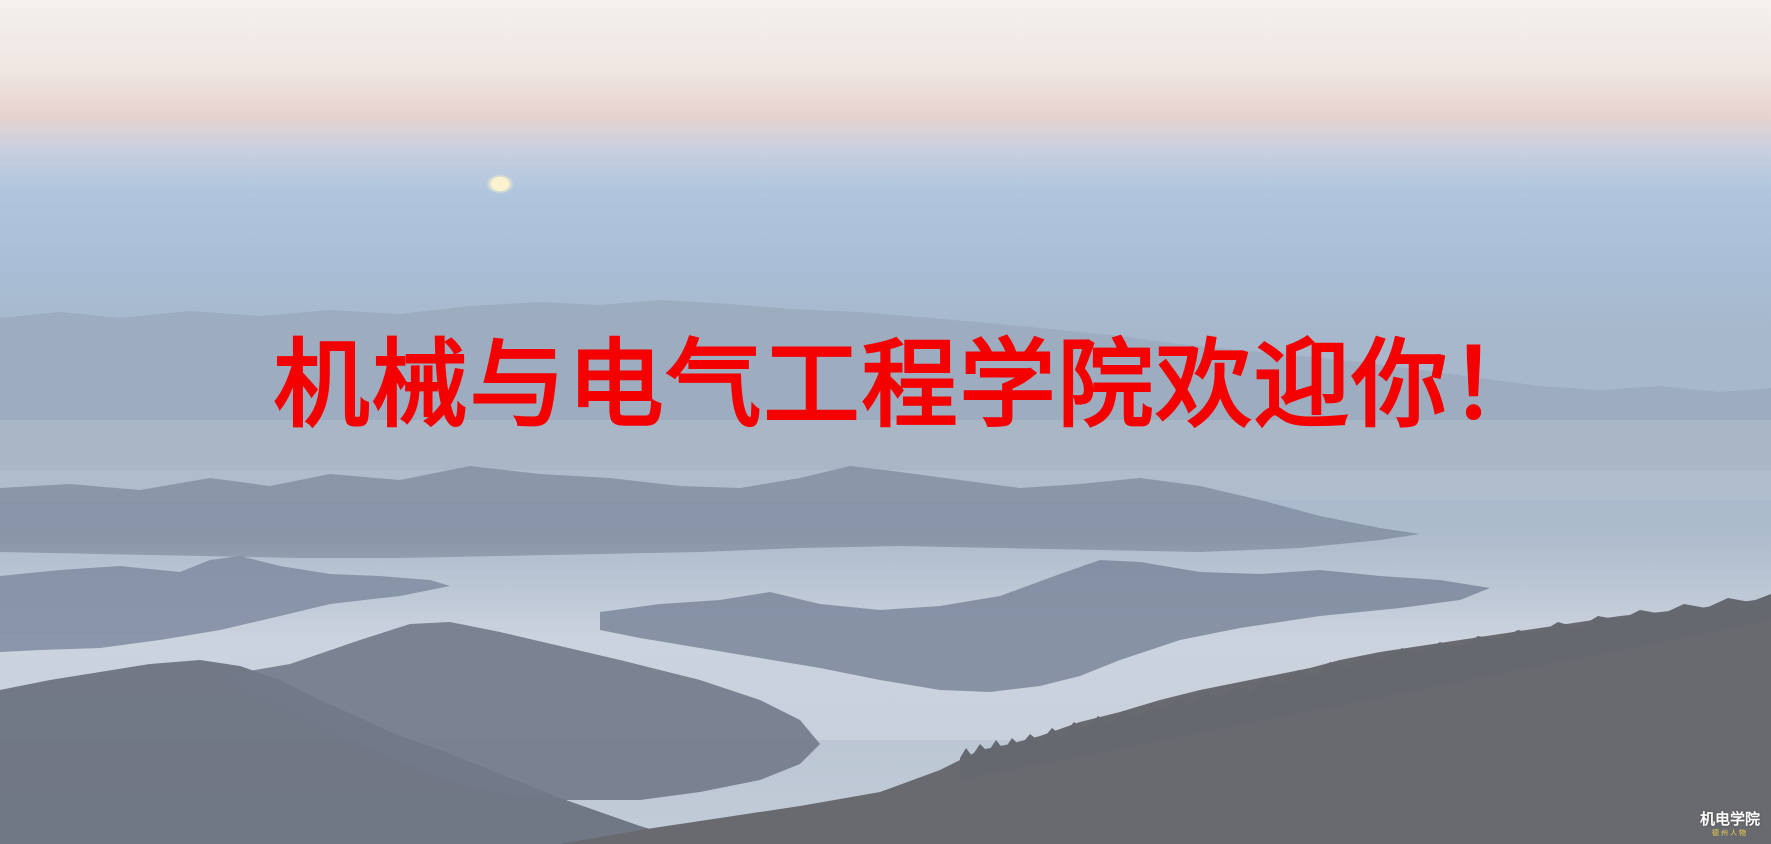 The width and height of the screenshot is (1771, 844). I want to click on watermark-logo: 机电学院 德州人物, so click(1730, 824).